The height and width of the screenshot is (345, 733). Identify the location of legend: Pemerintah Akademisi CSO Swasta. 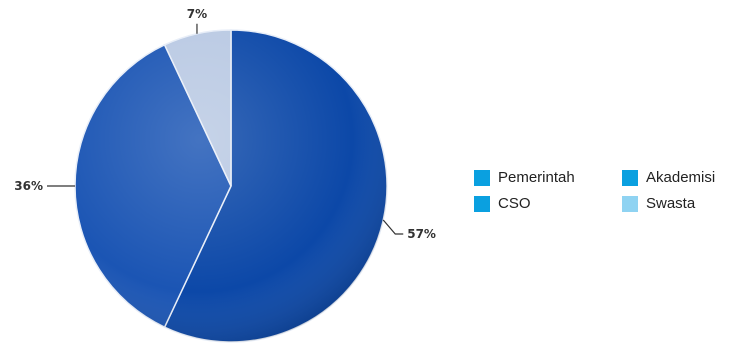
(594, 191).